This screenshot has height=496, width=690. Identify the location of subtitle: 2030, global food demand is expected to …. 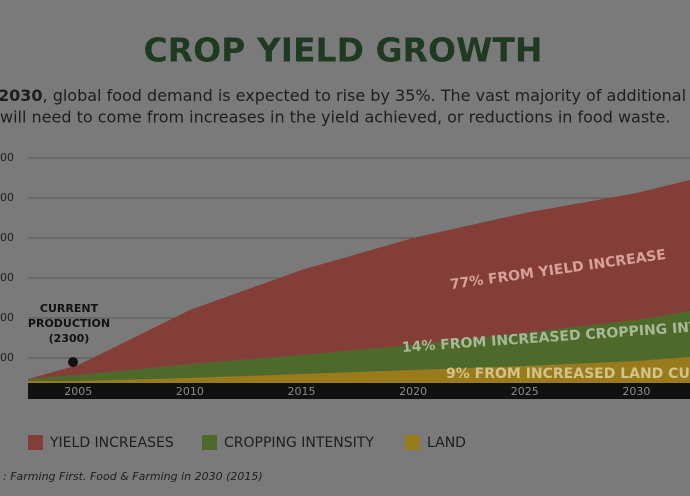
(343, 95).